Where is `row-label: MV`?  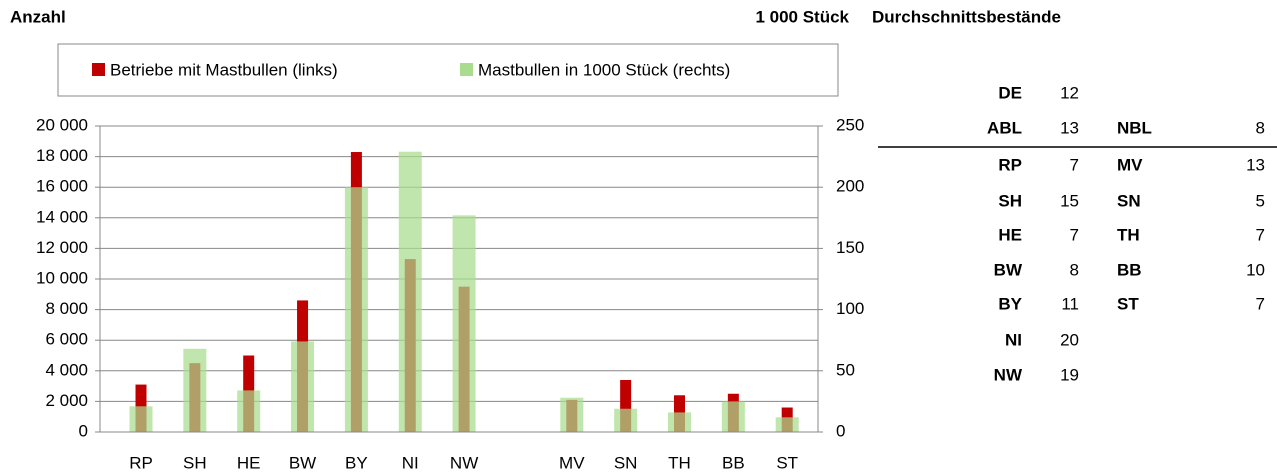 row-label: MV is located at coordinates (1130, 164).